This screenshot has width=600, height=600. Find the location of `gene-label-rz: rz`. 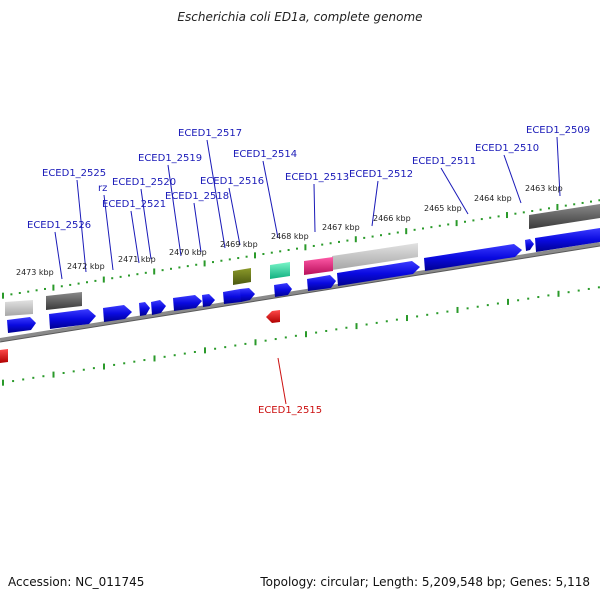

gene-label-rz: rz is located at coordinates (102, 188).